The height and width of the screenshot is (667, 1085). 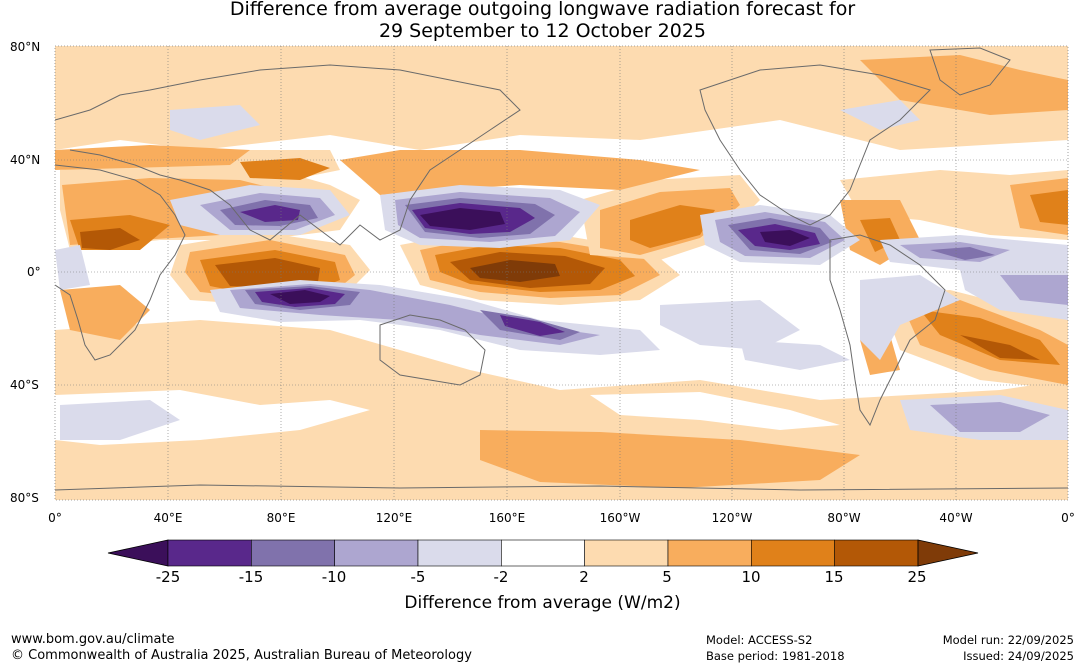 What do you see at coordinates (948, 553) in the screenshot?
I see `colorbar-extend-high` at bounding box center [948, 553].